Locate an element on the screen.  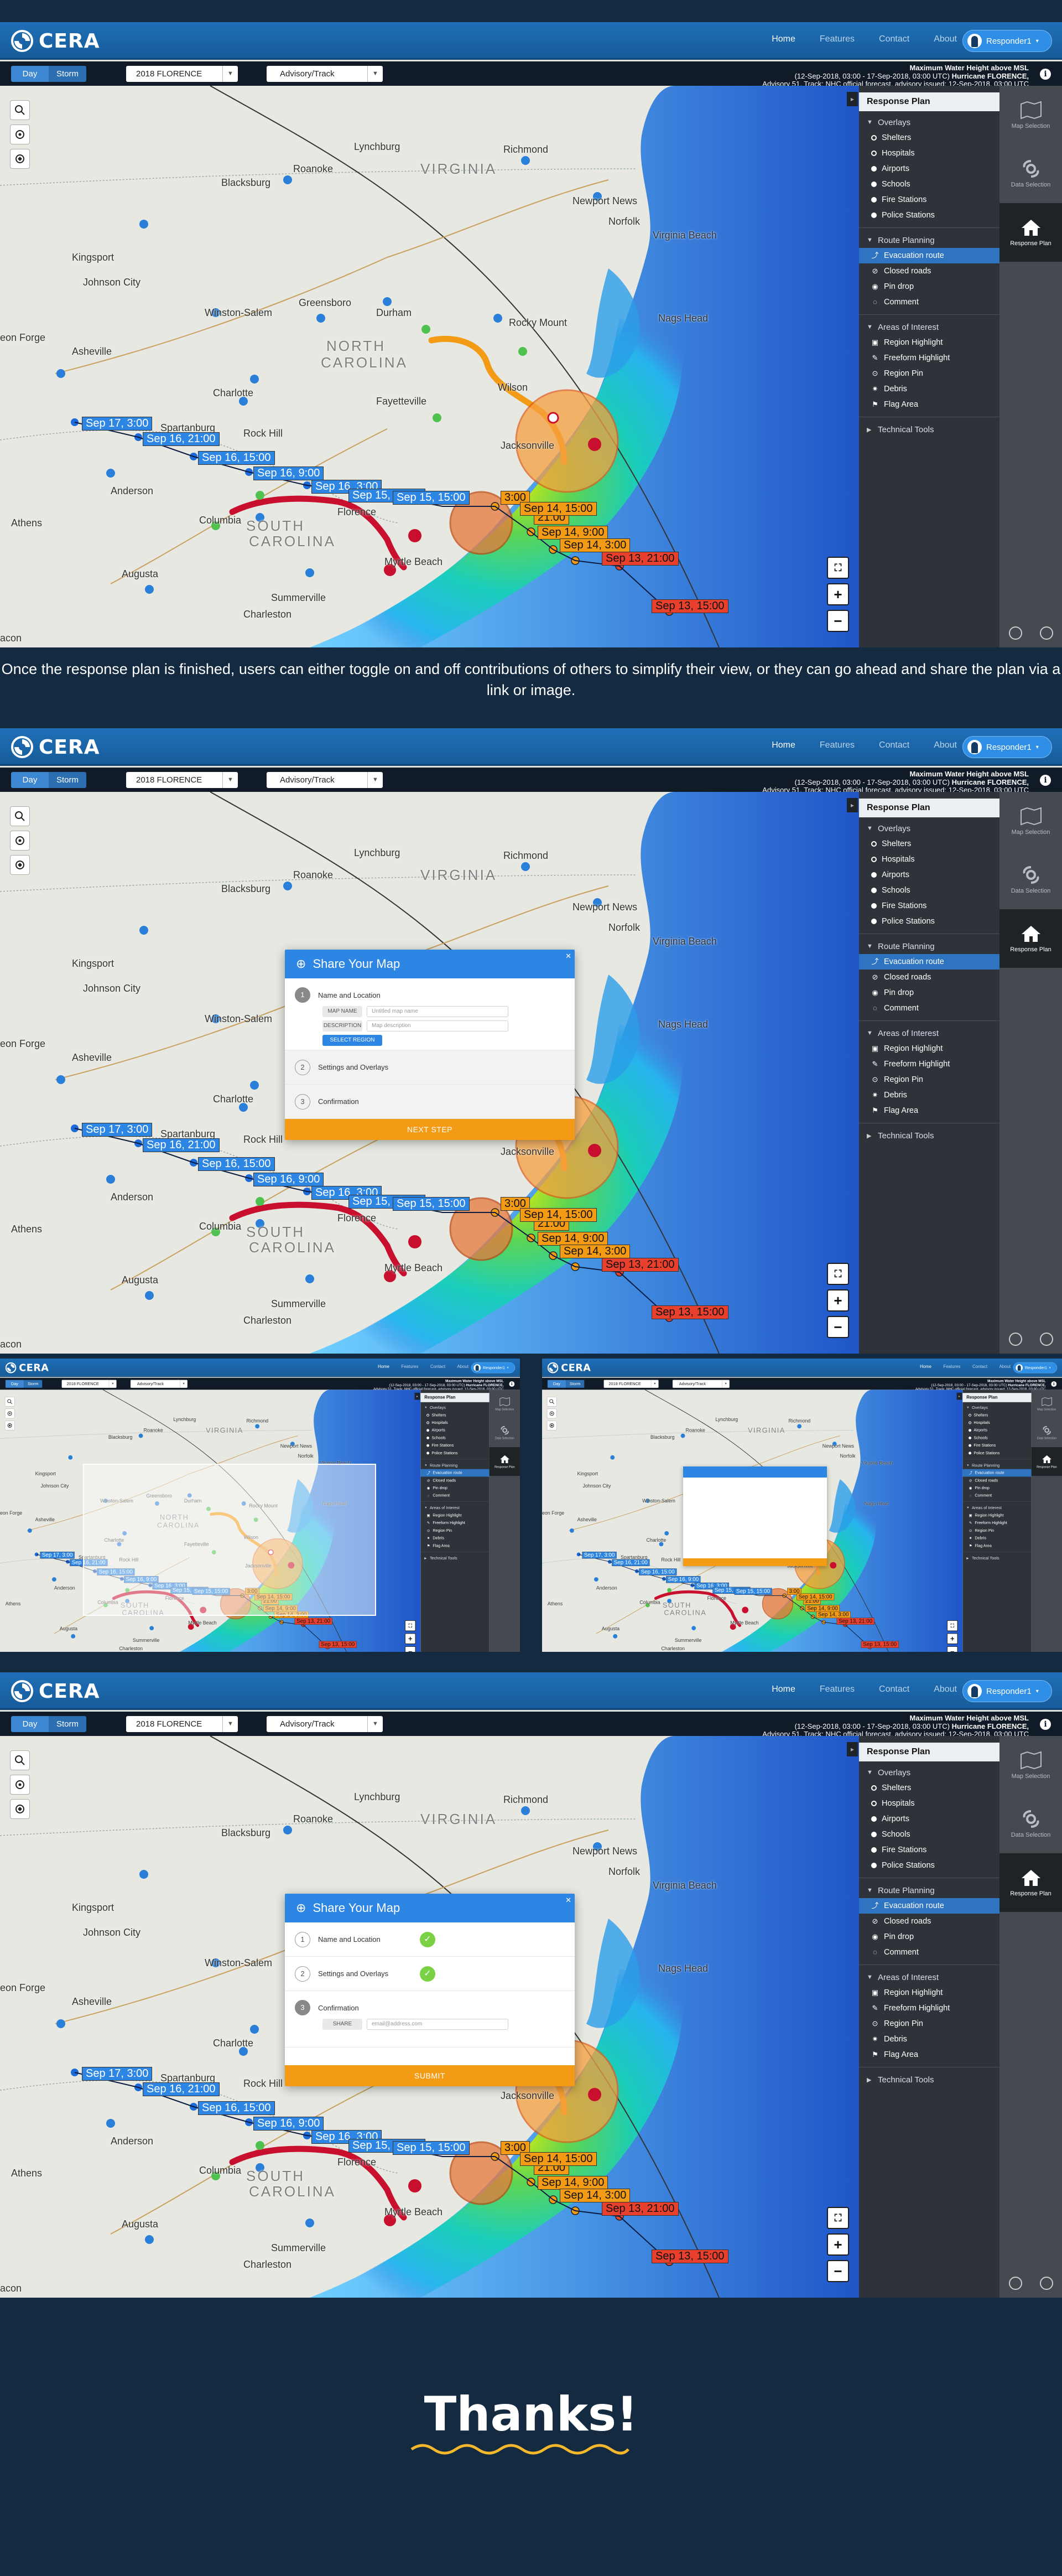
rail-response-plan: Response Plan is located at coordinates (1046, 1461).